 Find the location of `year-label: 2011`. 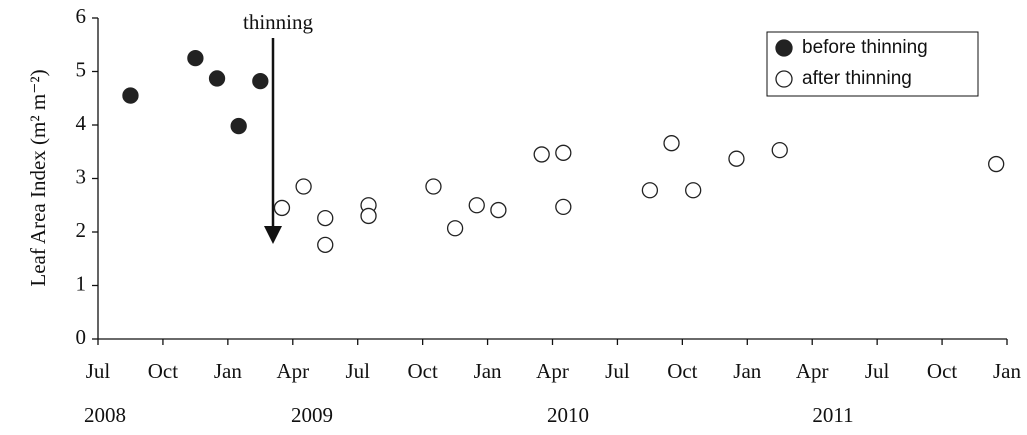

year-label: 2011 is located at coordinates (832, 415).